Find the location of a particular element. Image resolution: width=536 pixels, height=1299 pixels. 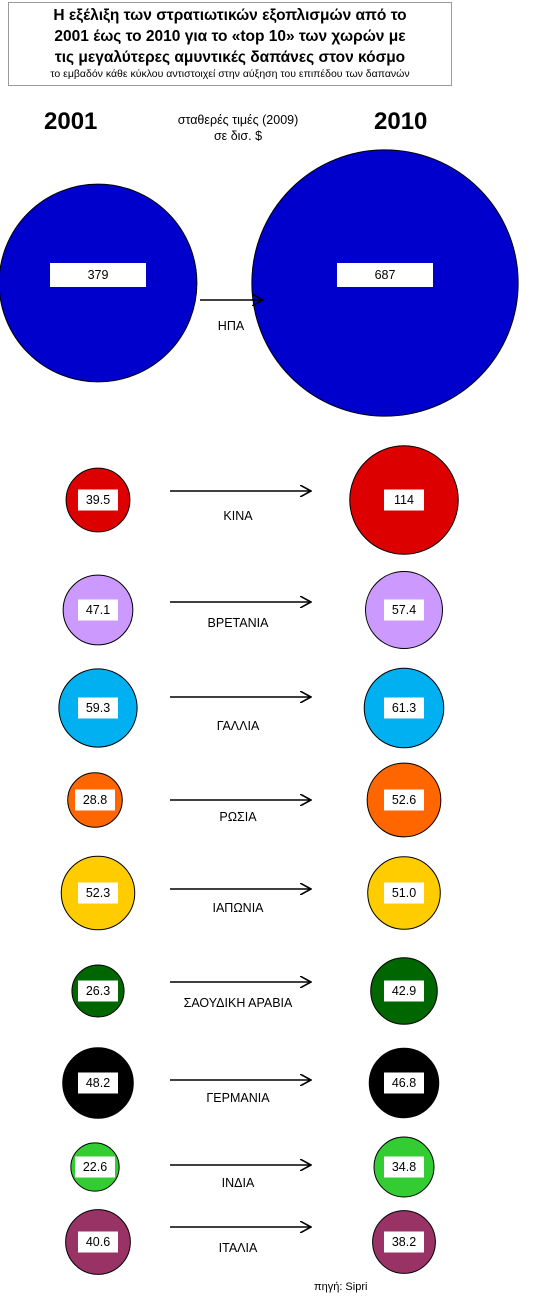

row-country-7: 26.3 42.9 ΣΑΟΥΔΙΚΗ ΑΡΑΒΙΑ is located at coordinates (254, 991).